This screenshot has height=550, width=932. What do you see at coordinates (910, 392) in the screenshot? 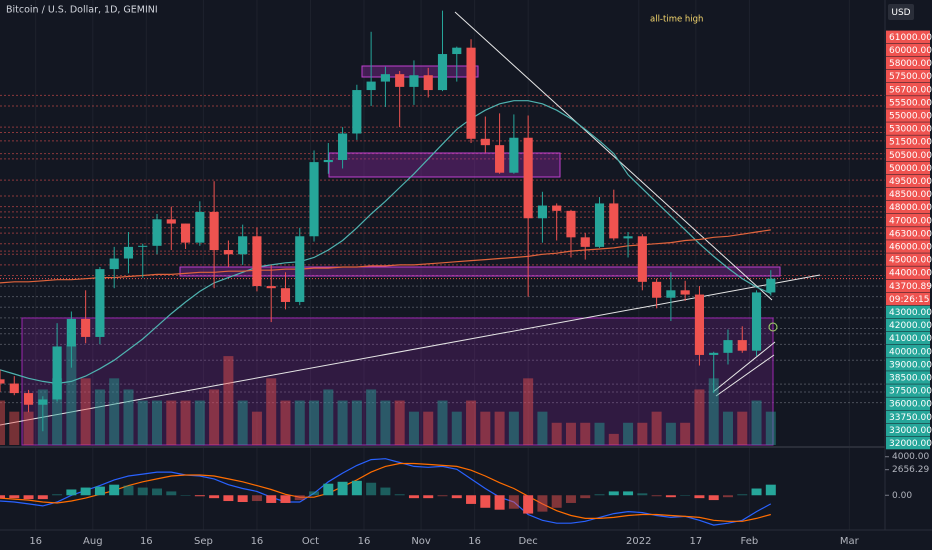
I see `y-tick-label: 37500.00` at bounding box center [910, 392].